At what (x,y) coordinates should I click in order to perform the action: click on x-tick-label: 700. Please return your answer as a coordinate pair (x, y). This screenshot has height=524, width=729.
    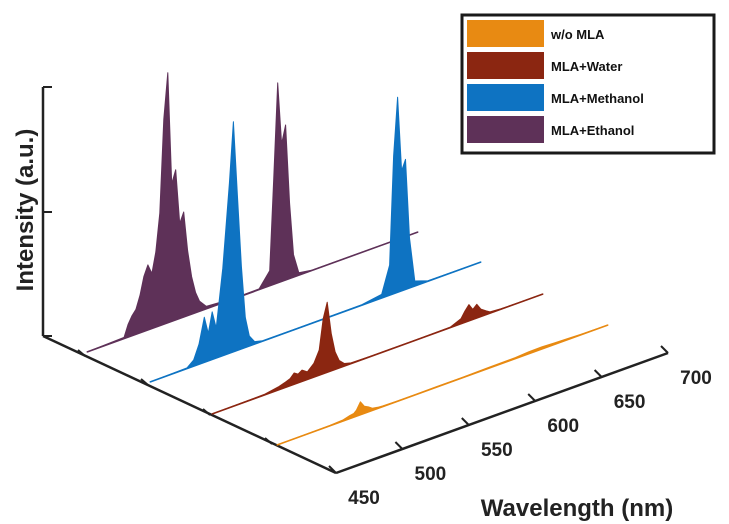
    Looking at the image, I should click on (696, 378).